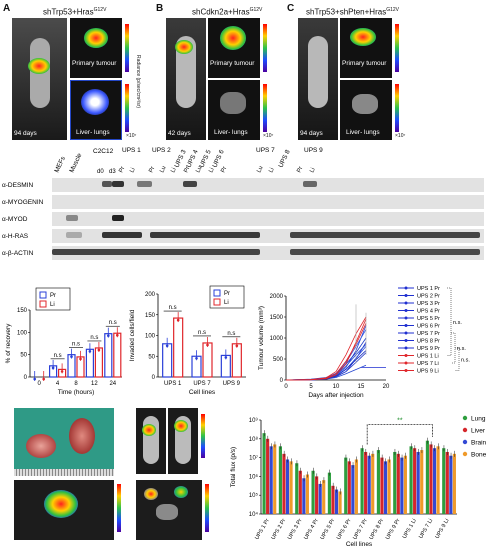  Describe the element at coordinates (254, 495) in the screenshot. I see `y-tick-label: 10⁵` at that location.